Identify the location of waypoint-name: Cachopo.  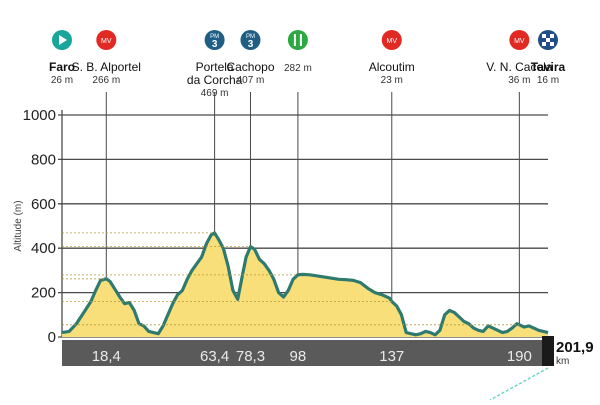
(250, 67).